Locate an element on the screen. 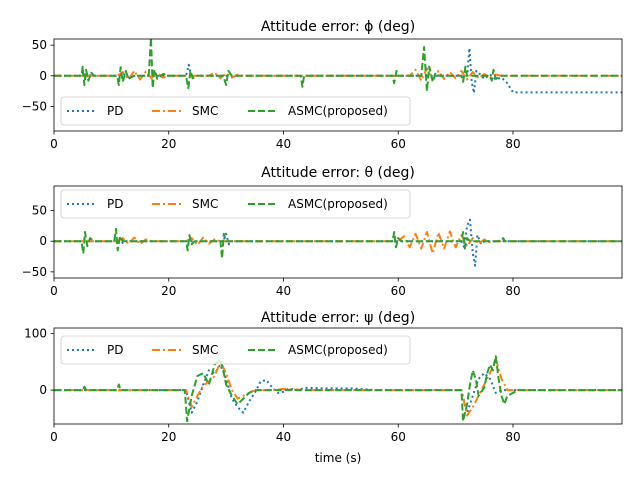  subplot-theta-legend-box is located at coordinates (235, 204).